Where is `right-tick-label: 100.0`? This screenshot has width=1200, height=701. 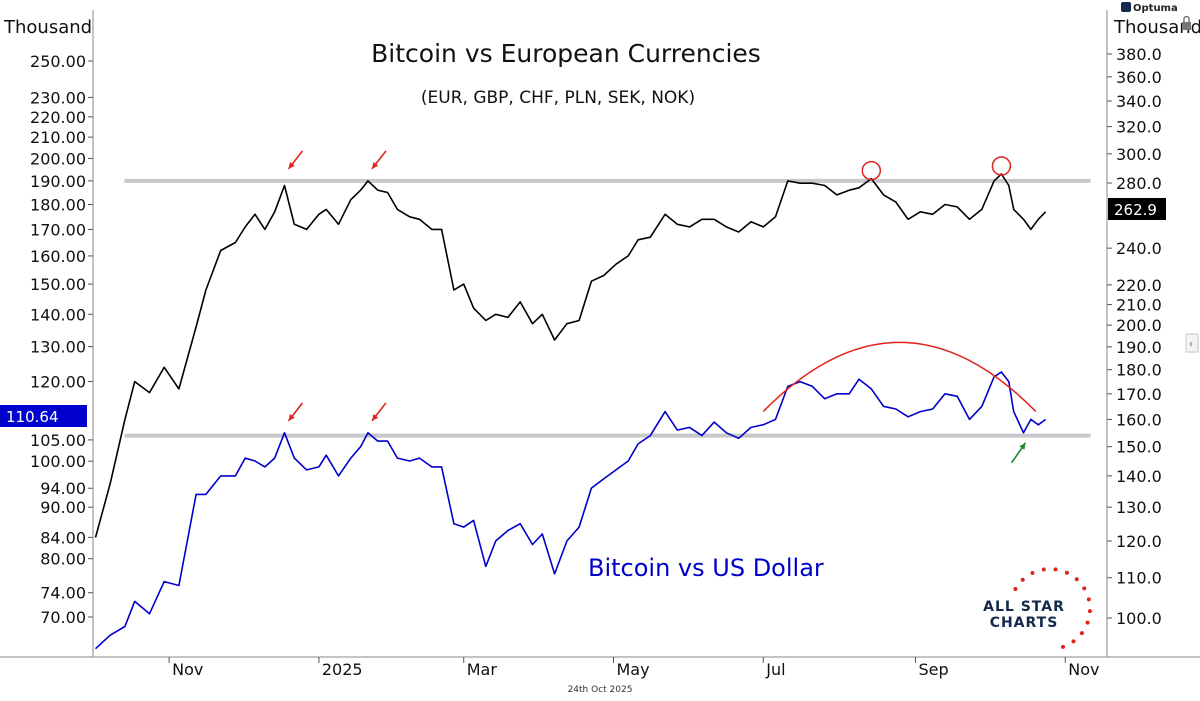
right-tick-label: 100.0 is located at coordinates (1139, 618).